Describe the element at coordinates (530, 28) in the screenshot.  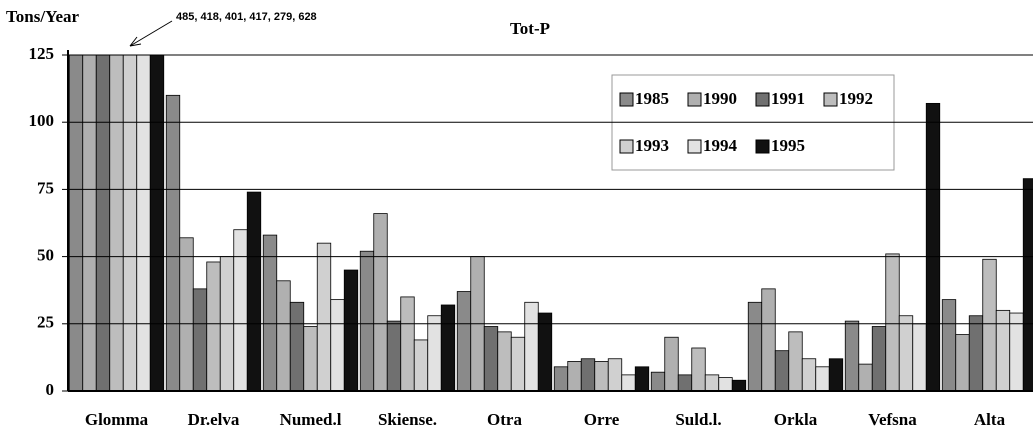
I see `chart-title: Tot-P` at that location.